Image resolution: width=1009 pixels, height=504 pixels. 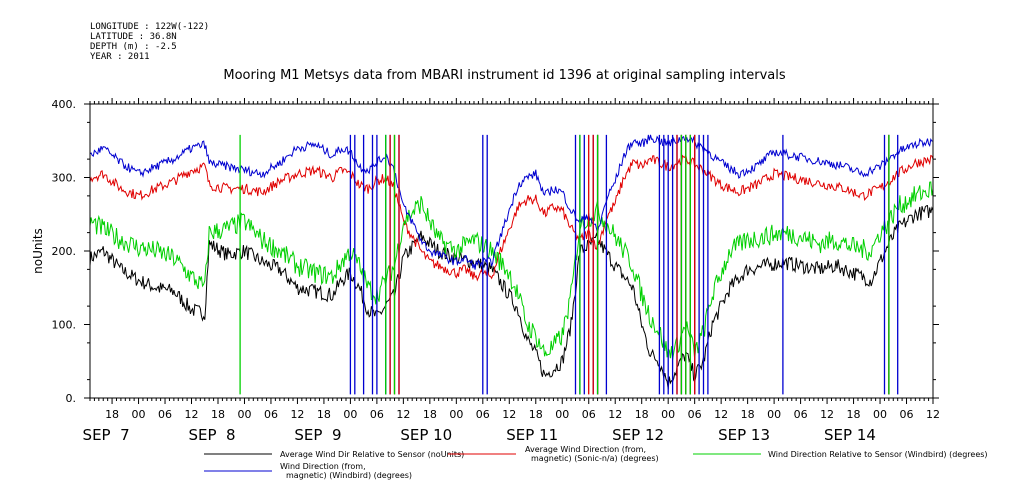 What do you see at coordinates (509, 414) in the screenshot?
I see `hour-label-15: 12` at bounding box center [509, 414].